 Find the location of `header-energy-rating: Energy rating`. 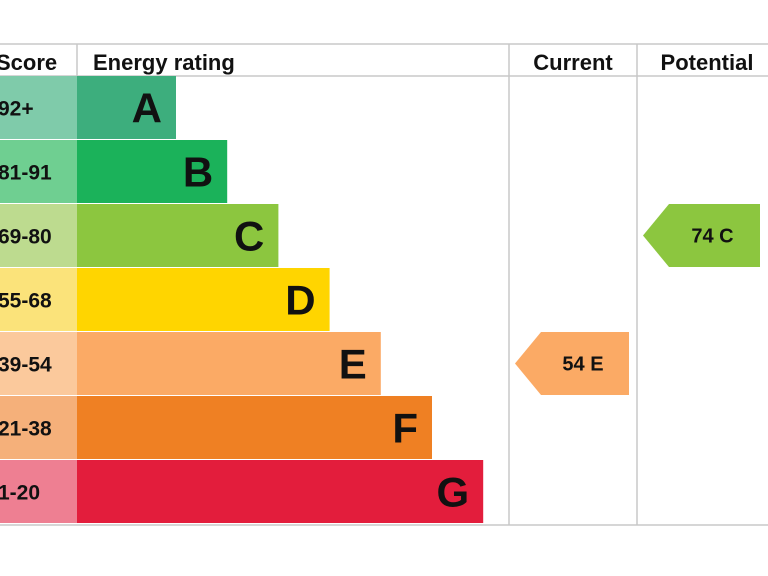

header-energy-rating: Energy rating is located at coordinates (164, 62).